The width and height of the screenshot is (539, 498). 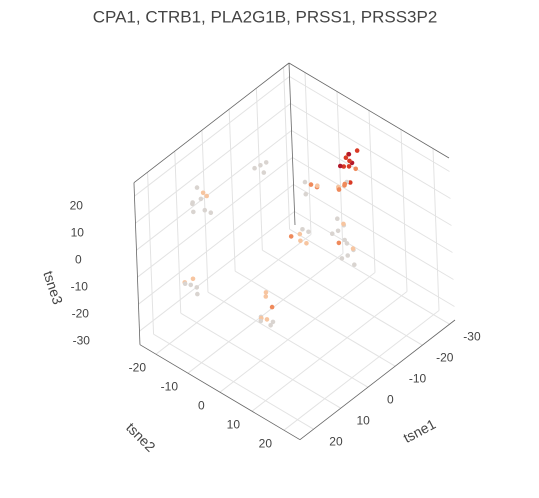 I want to click on x-tick-label: -30, so click(x=472, y=337).